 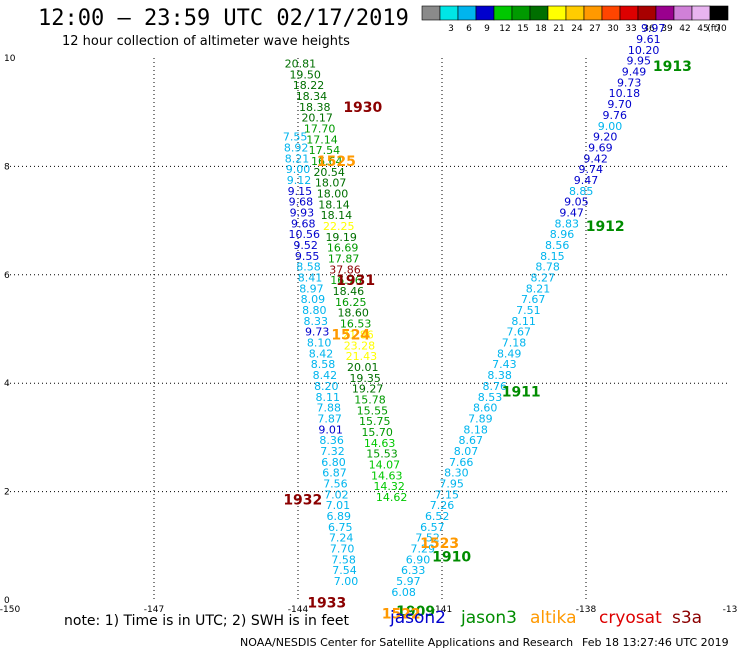 What do you see at coordinates (334, 473) in the screenshot?
I see `wave-height-label: 6.87` at bounding box center [334, 473].